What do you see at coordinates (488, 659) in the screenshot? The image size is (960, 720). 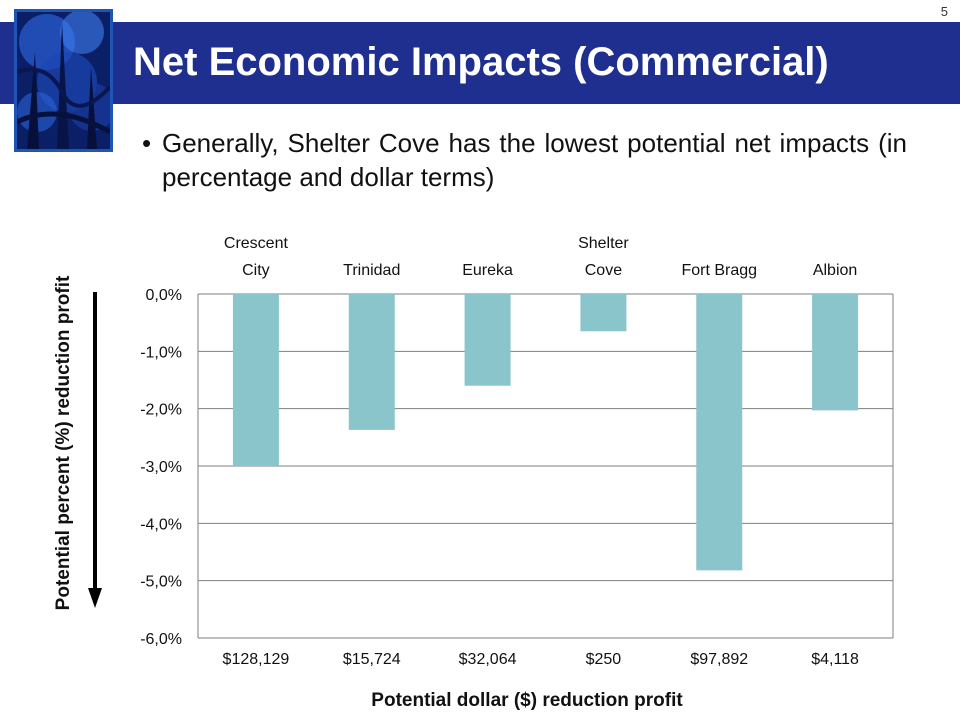 I see `dollar-label: $32,064` at bounding box center [488, 659].